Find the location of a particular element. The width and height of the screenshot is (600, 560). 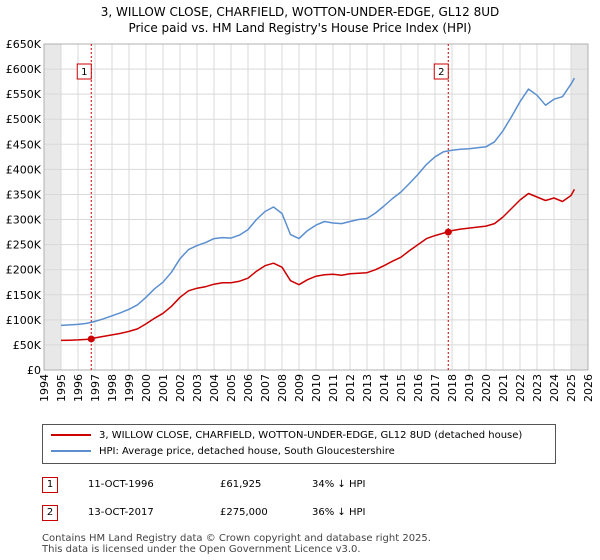

x-tick-label: 1998 is located at coordinates (112, 388).